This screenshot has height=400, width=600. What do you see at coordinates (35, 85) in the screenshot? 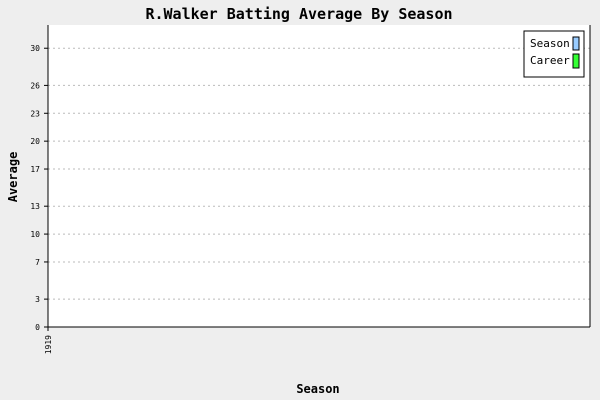
I see `y-tick-label: 26` at bounding box center [35, 85].